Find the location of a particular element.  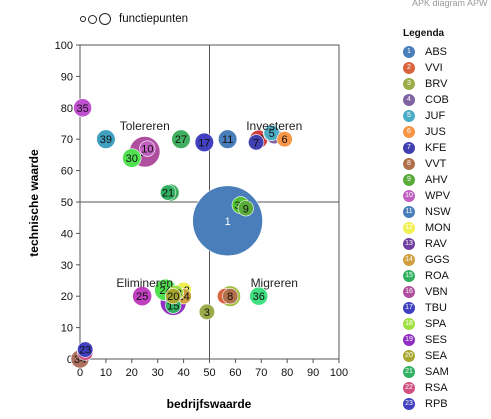

bubble-35: 35 is located at coordinates (82, 108).